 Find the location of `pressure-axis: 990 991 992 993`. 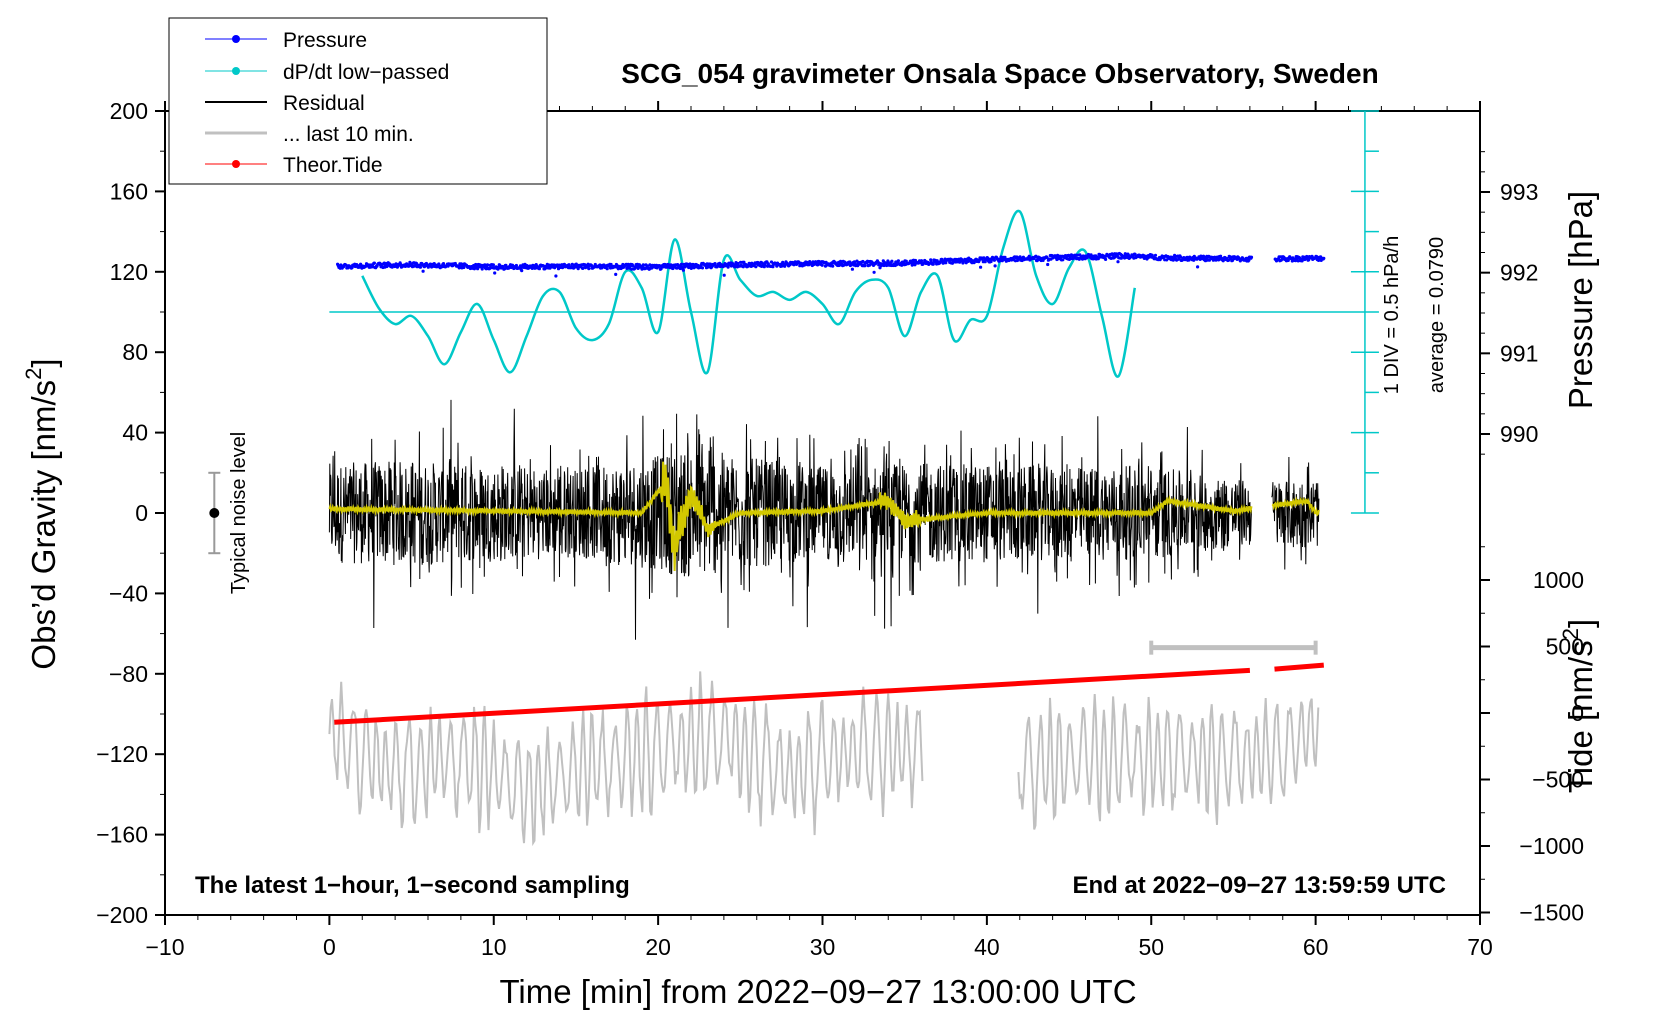

pressure-axis: 990 991 992 993 is located at coordinates (1509, 303).